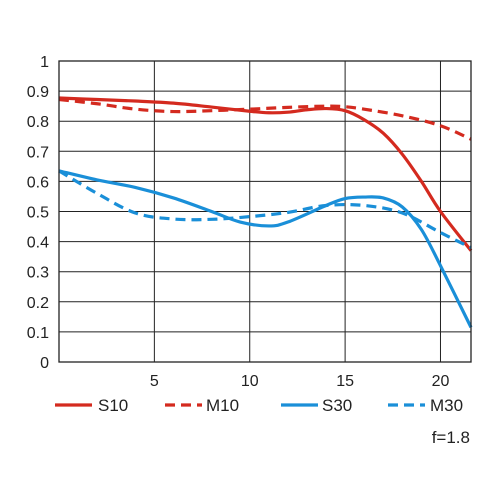 The image size is (500, 500). I want to click on series-line-m30, so click(265, 209).